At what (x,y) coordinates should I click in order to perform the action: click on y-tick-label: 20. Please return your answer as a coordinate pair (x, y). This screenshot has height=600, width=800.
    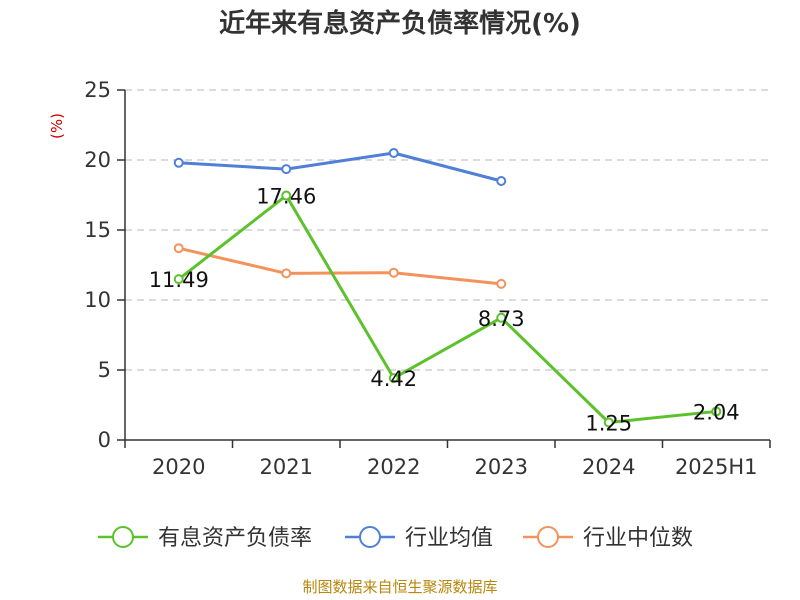
    Looking at the image, I should click on (97, 160).